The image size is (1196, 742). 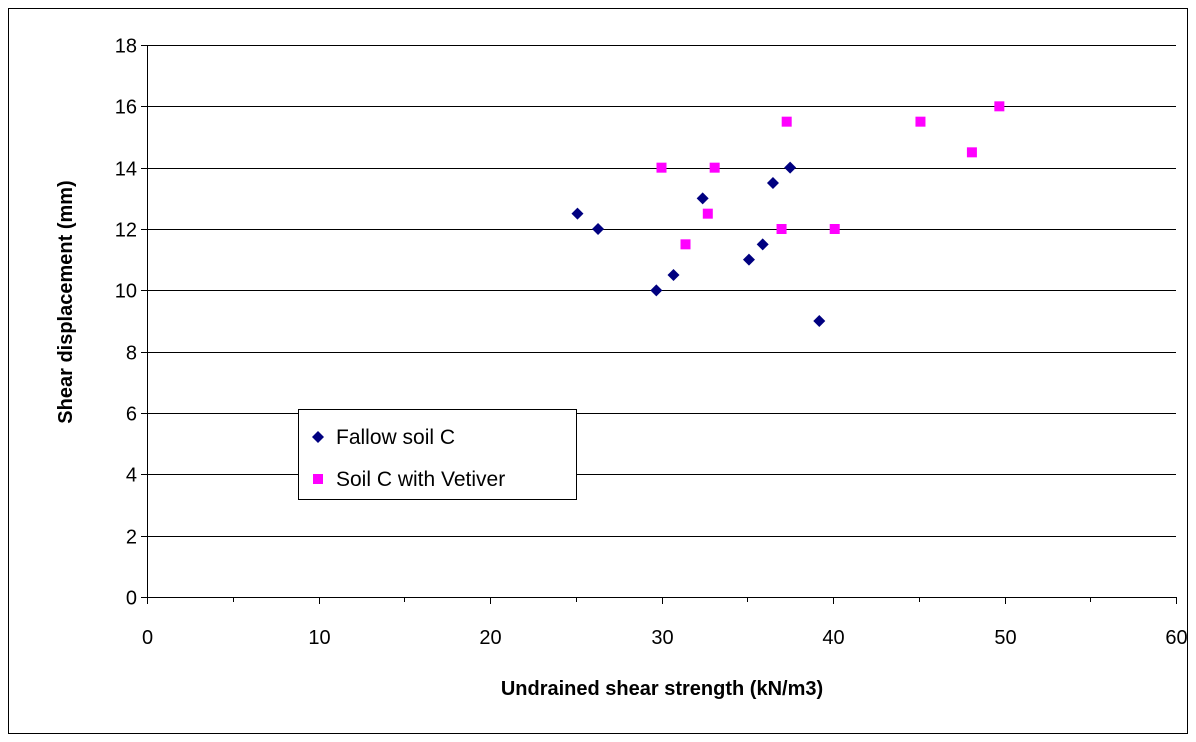 I want to click on y-tick-label-2: 2, so click(x=131, y=538).